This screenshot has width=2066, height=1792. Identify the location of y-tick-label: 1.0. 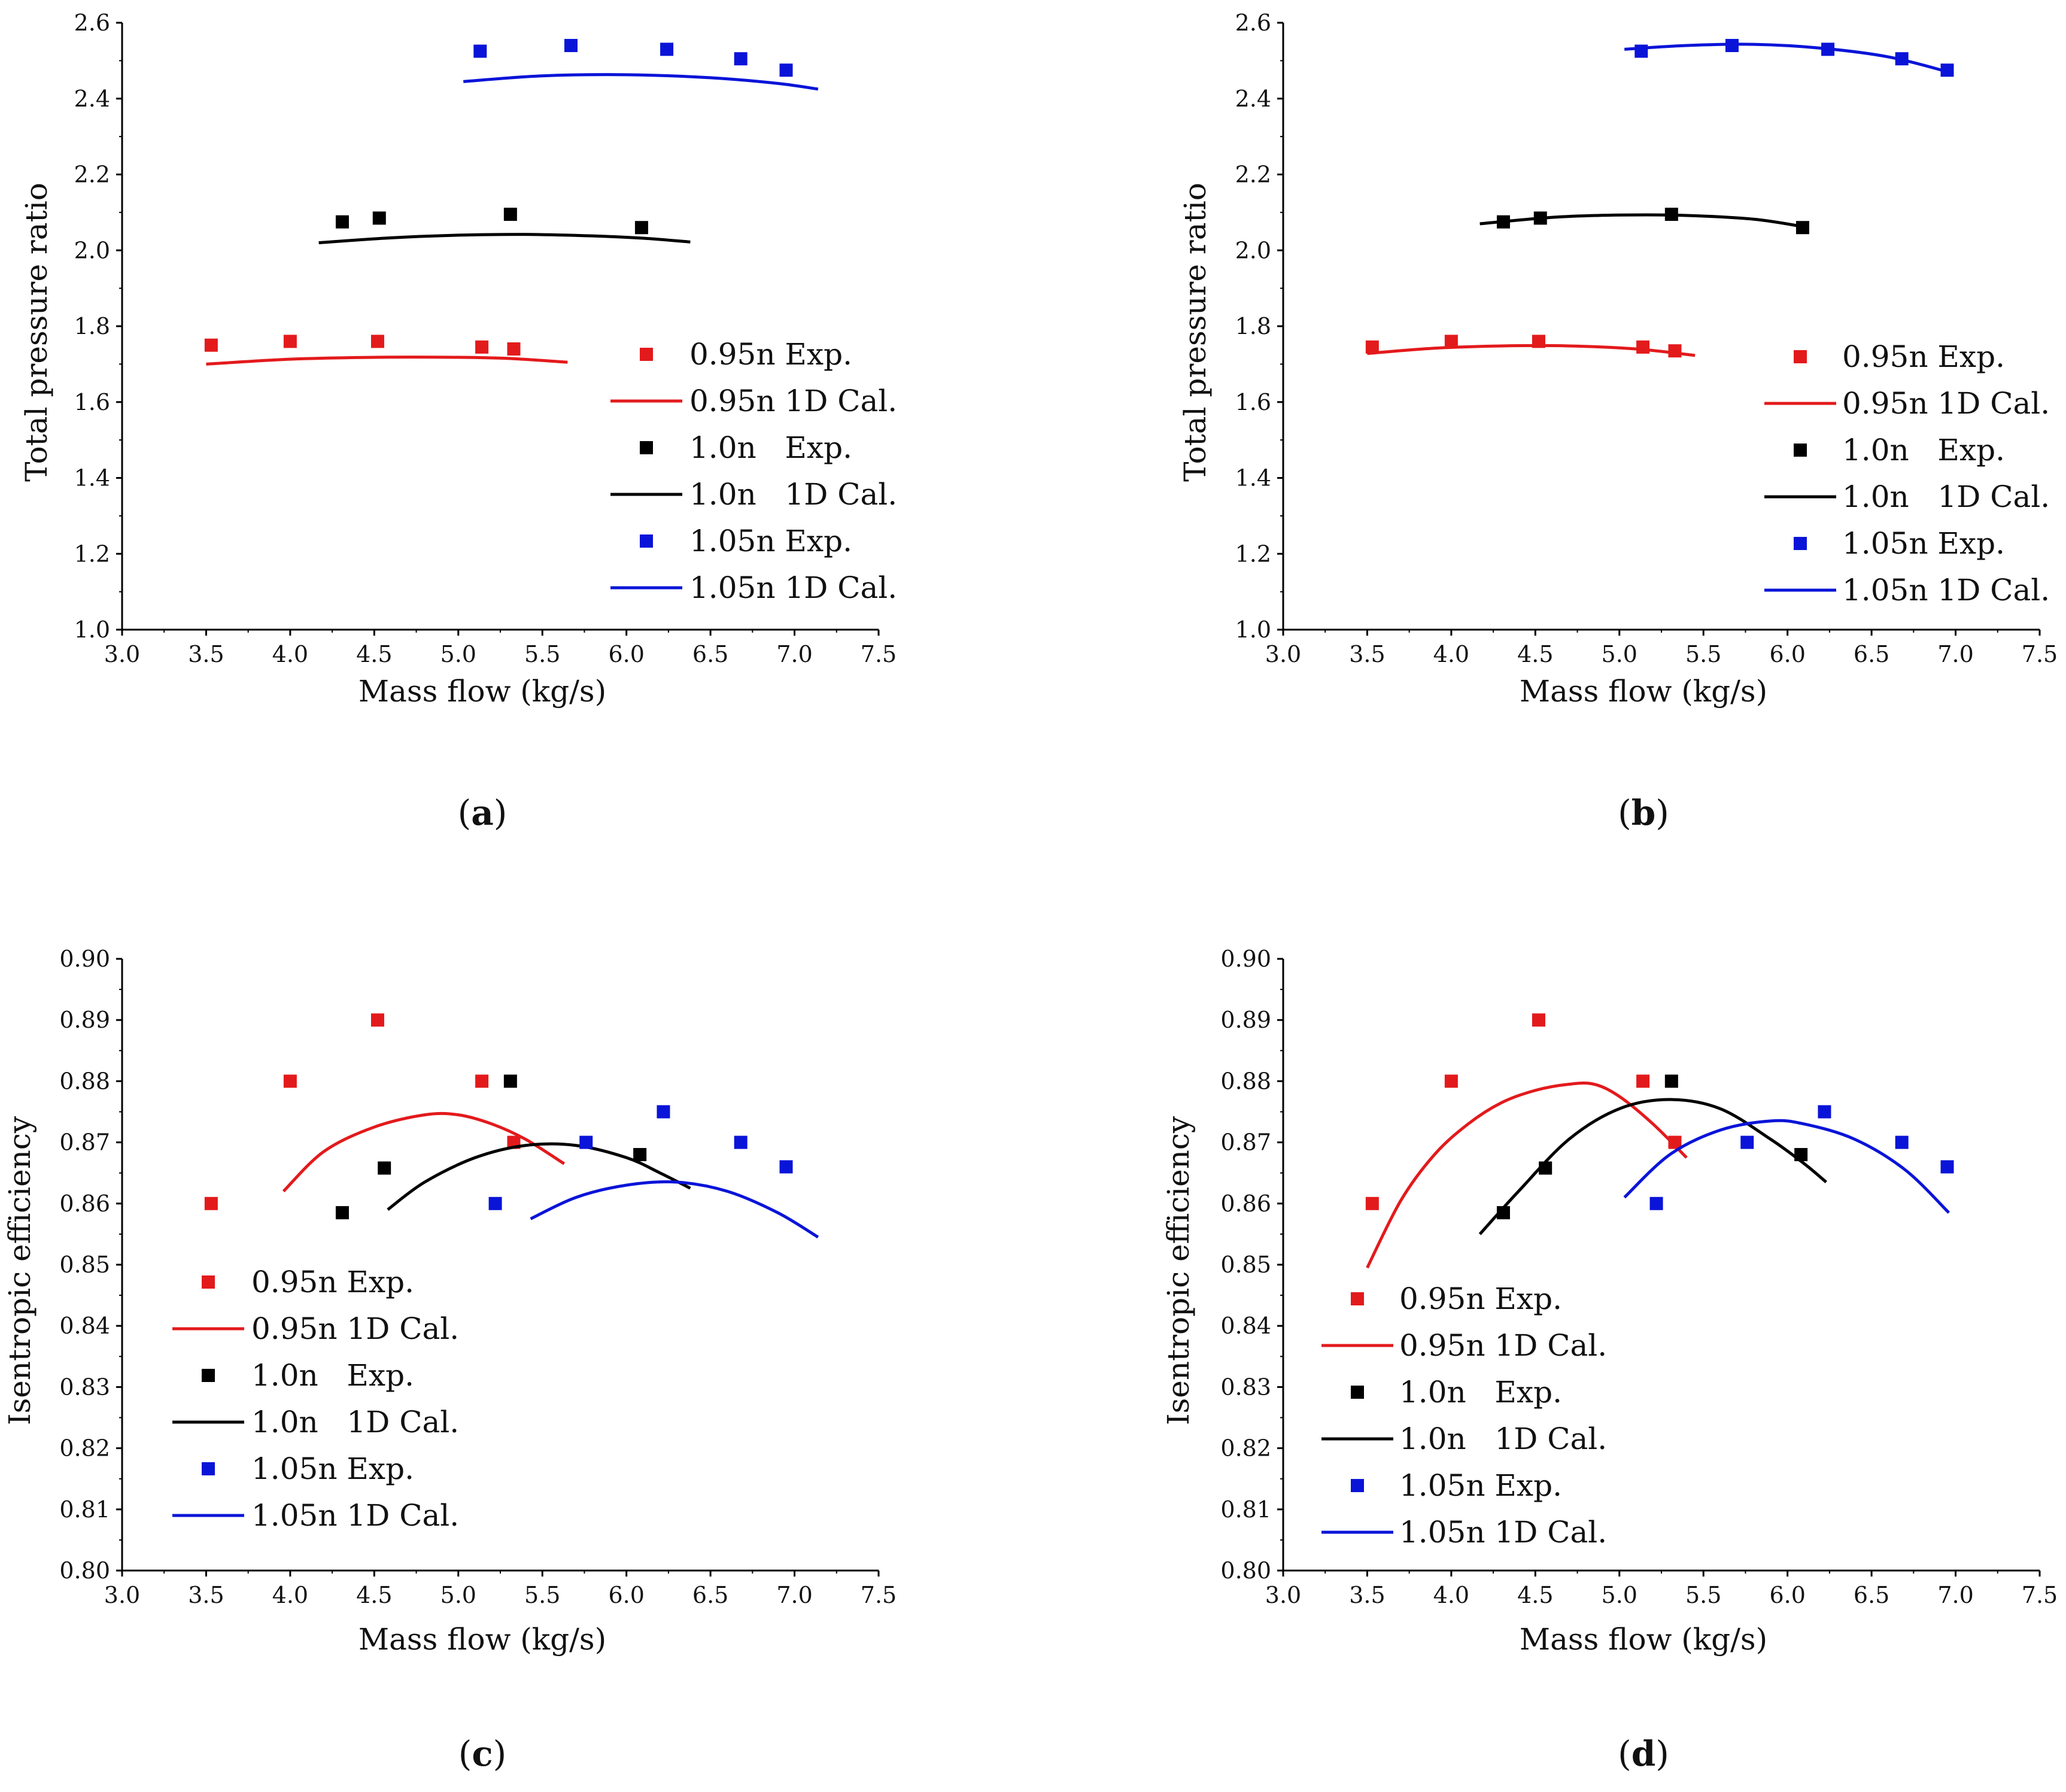
(1253, 629).